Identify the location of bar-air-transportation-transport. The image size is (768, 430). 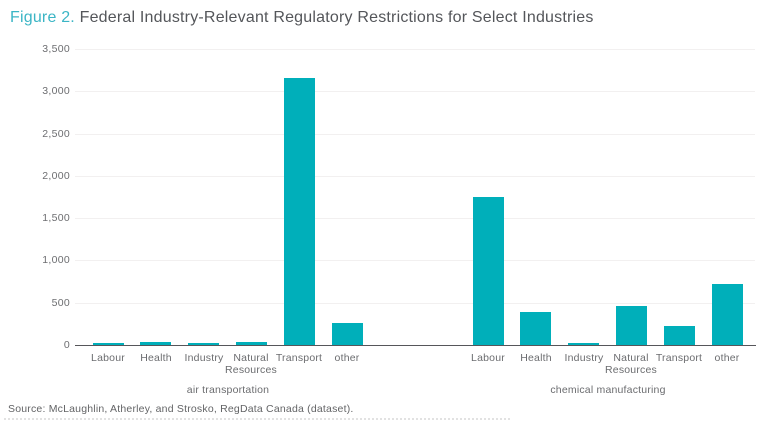
(299, 211).